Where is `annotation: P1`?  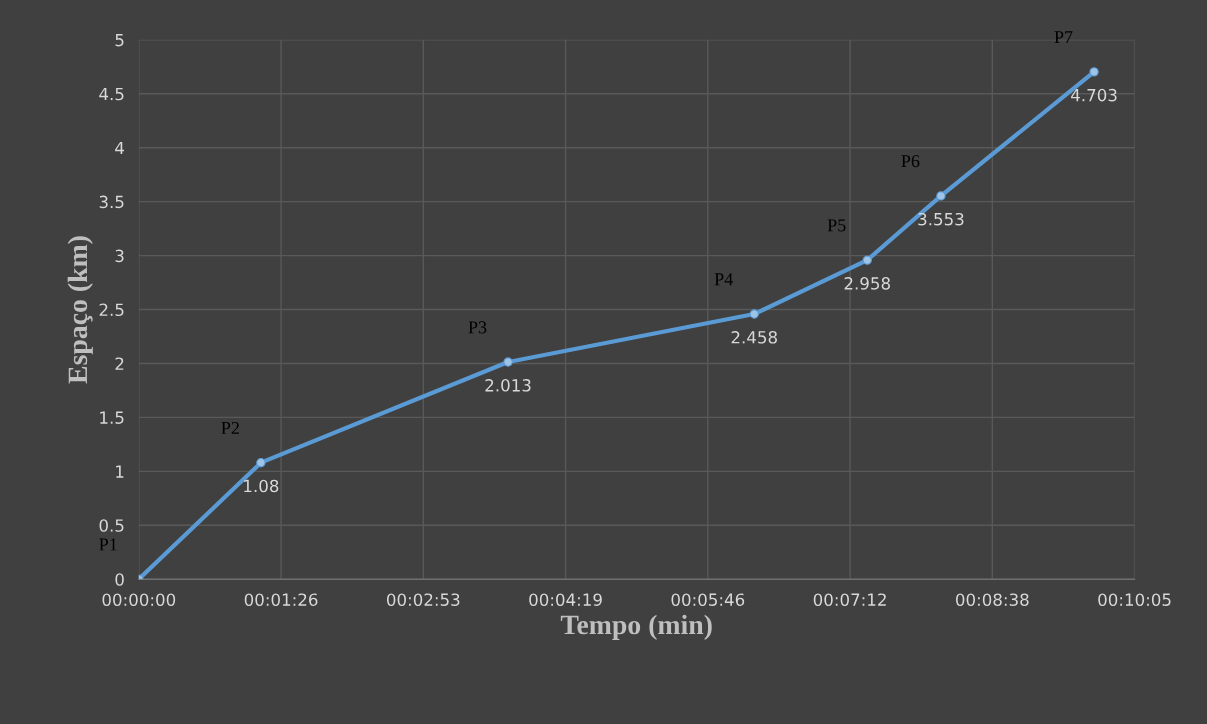
annotation: P1 is located at coordinates (108, 544).